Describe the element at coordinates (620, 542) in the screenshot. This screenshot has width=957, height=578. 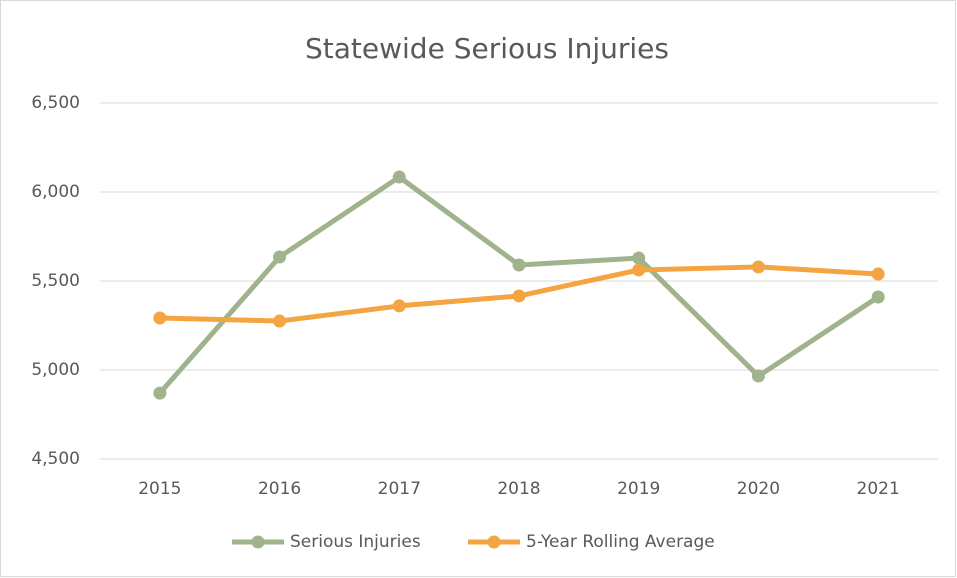
I see `legend-label: 5-Year Rolling Average` at that location.